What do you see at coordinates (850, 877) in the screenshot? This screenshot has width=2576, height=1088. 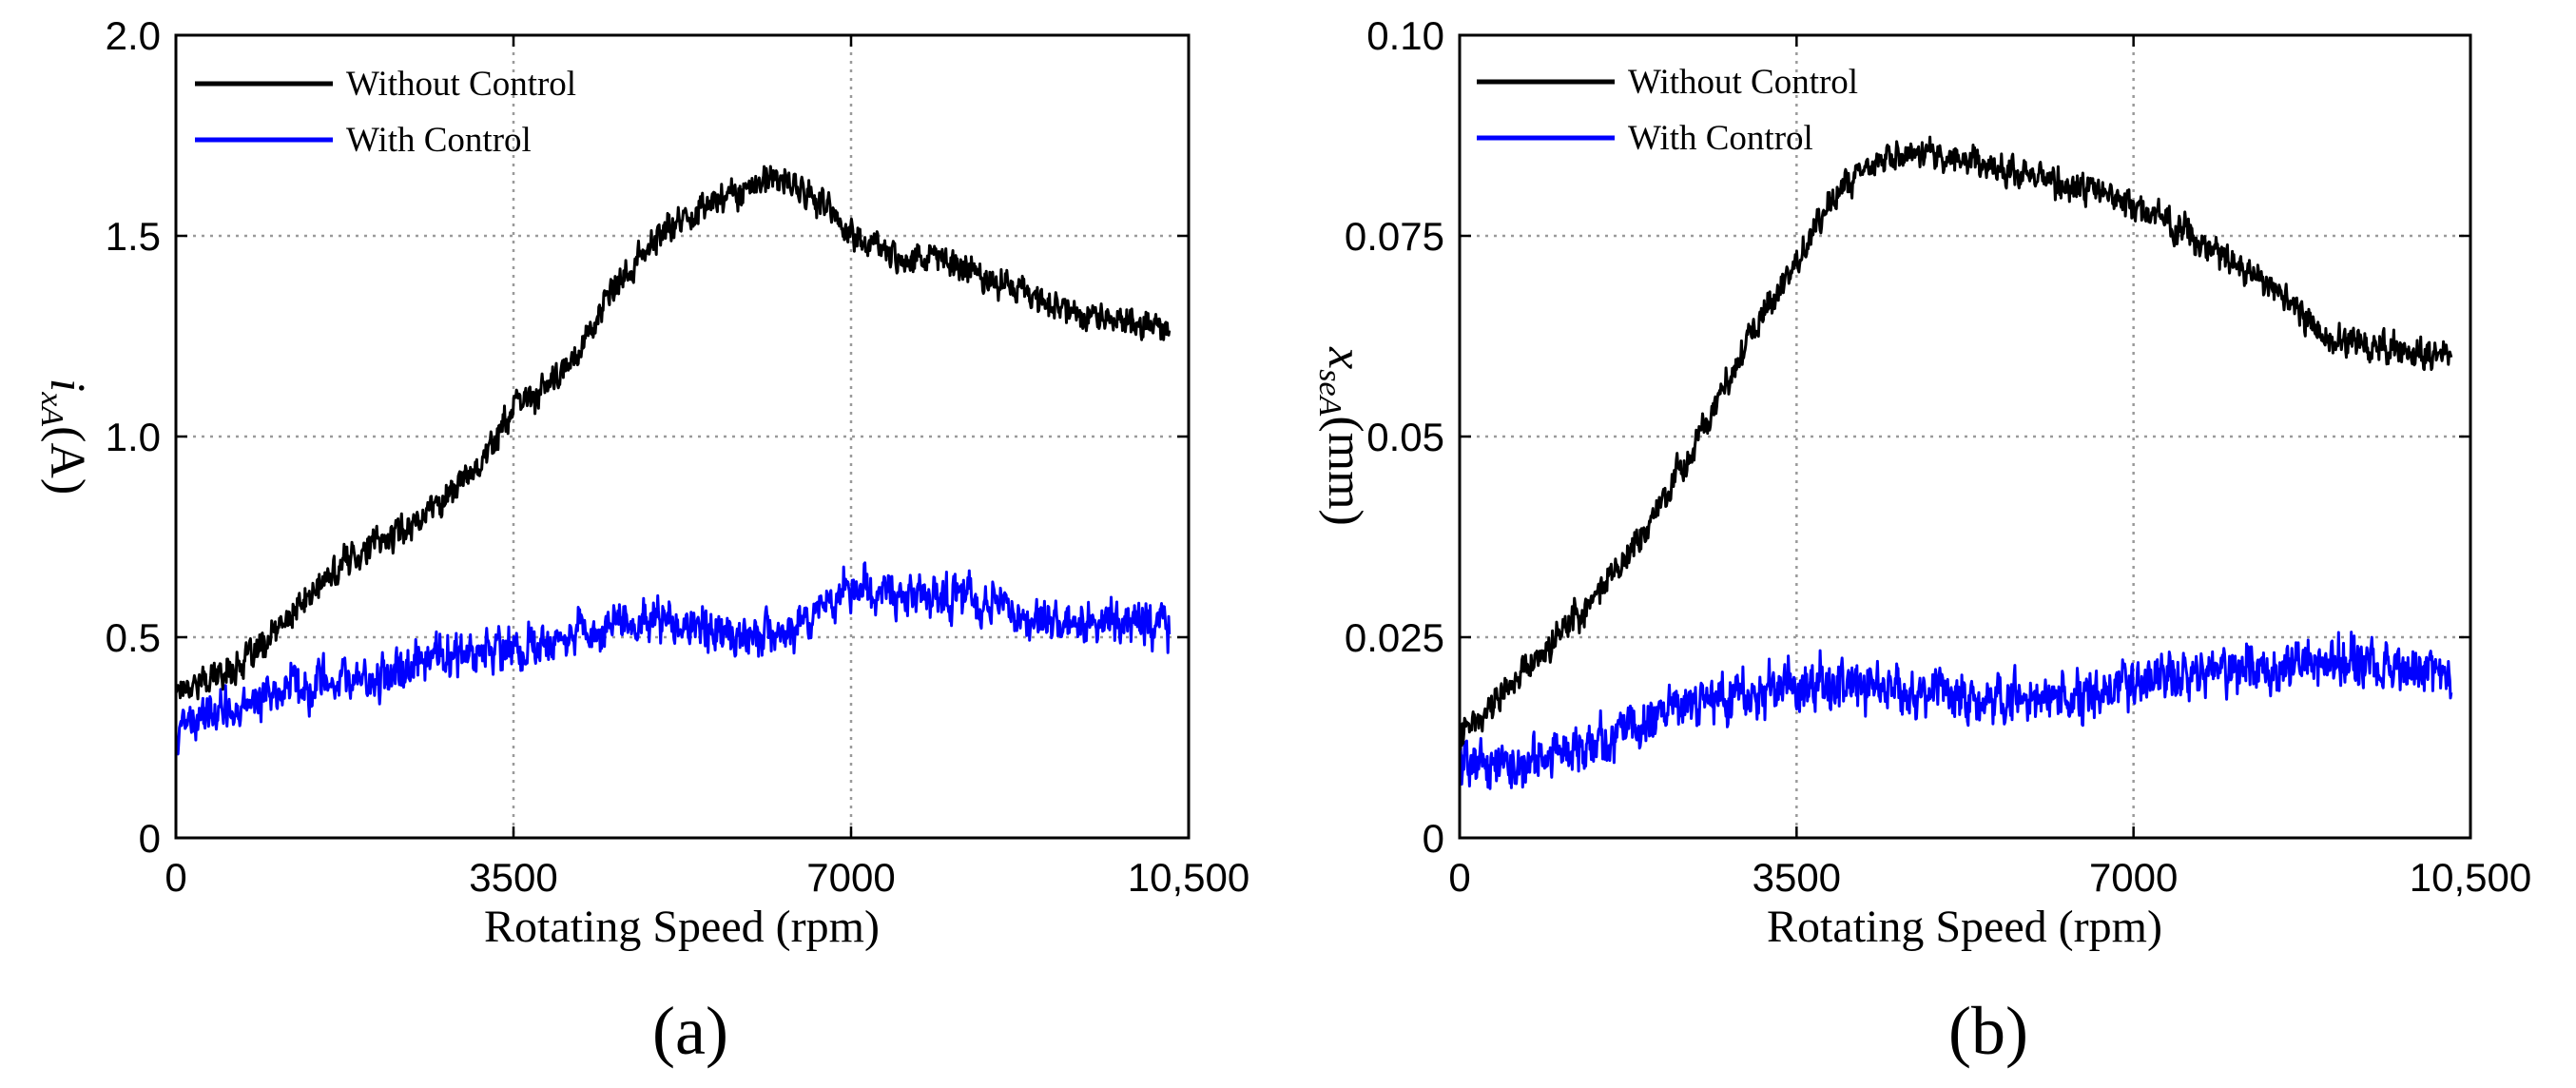 I see `x-tick-label-a-2: 7000` at bounding box center [850, 877].